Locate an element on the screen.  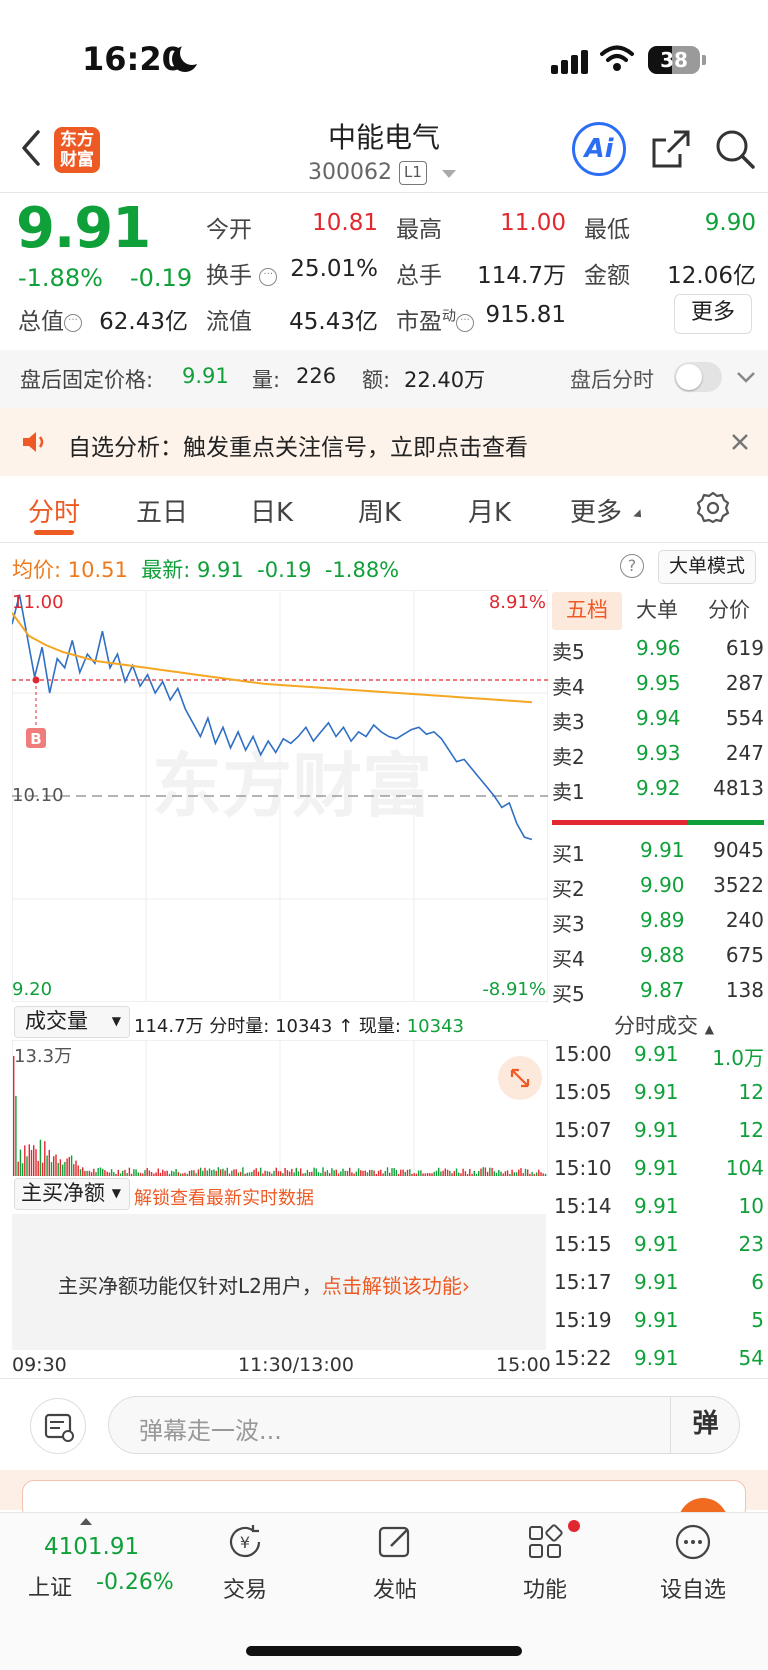
unlock-feature-link: 点击解锁该功能 is located at coordinates (391, 1286).